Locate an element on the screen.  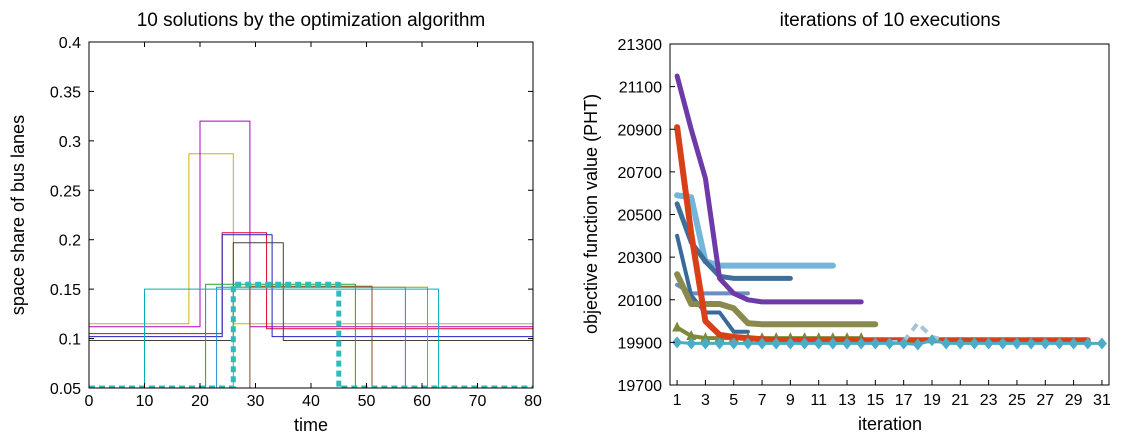
x-tick-label: 23 is located at coordinates (989, 400).